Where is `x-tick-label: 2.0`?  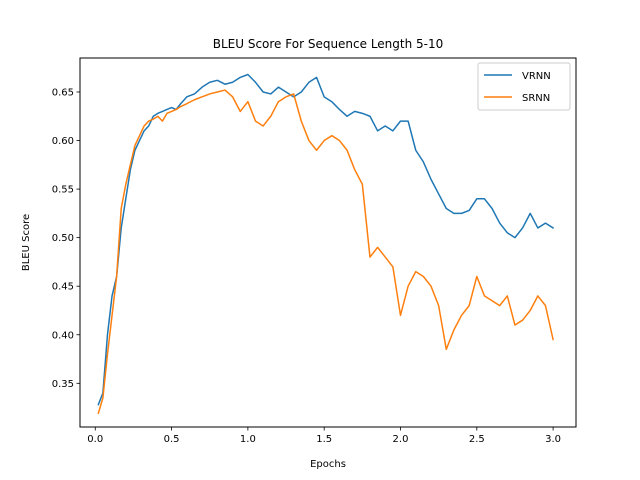 x-tick-label: 2.0 is located at coordinates (401, 439).